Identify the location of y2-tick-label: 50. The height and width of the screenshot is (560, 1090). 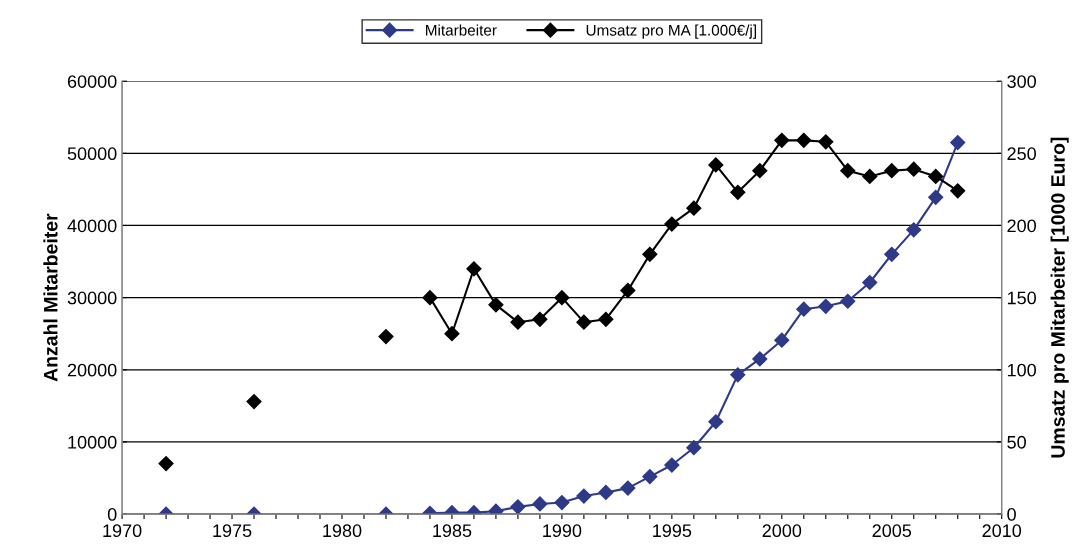
(1016, 442).